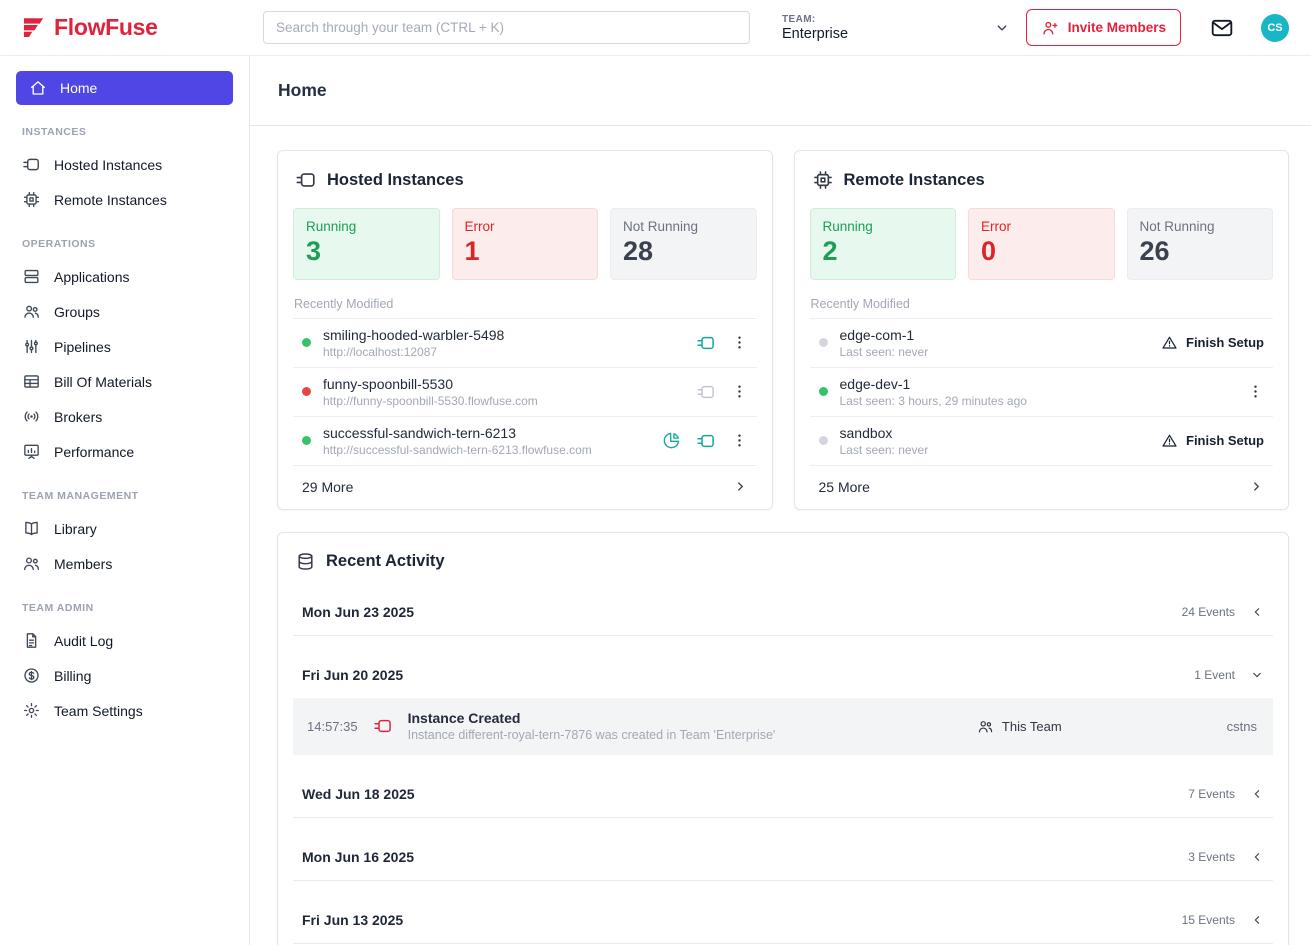 This screenshot has width=1311, height=945. I want to click on sidebar-item-label: Billing, so click(73, 675).